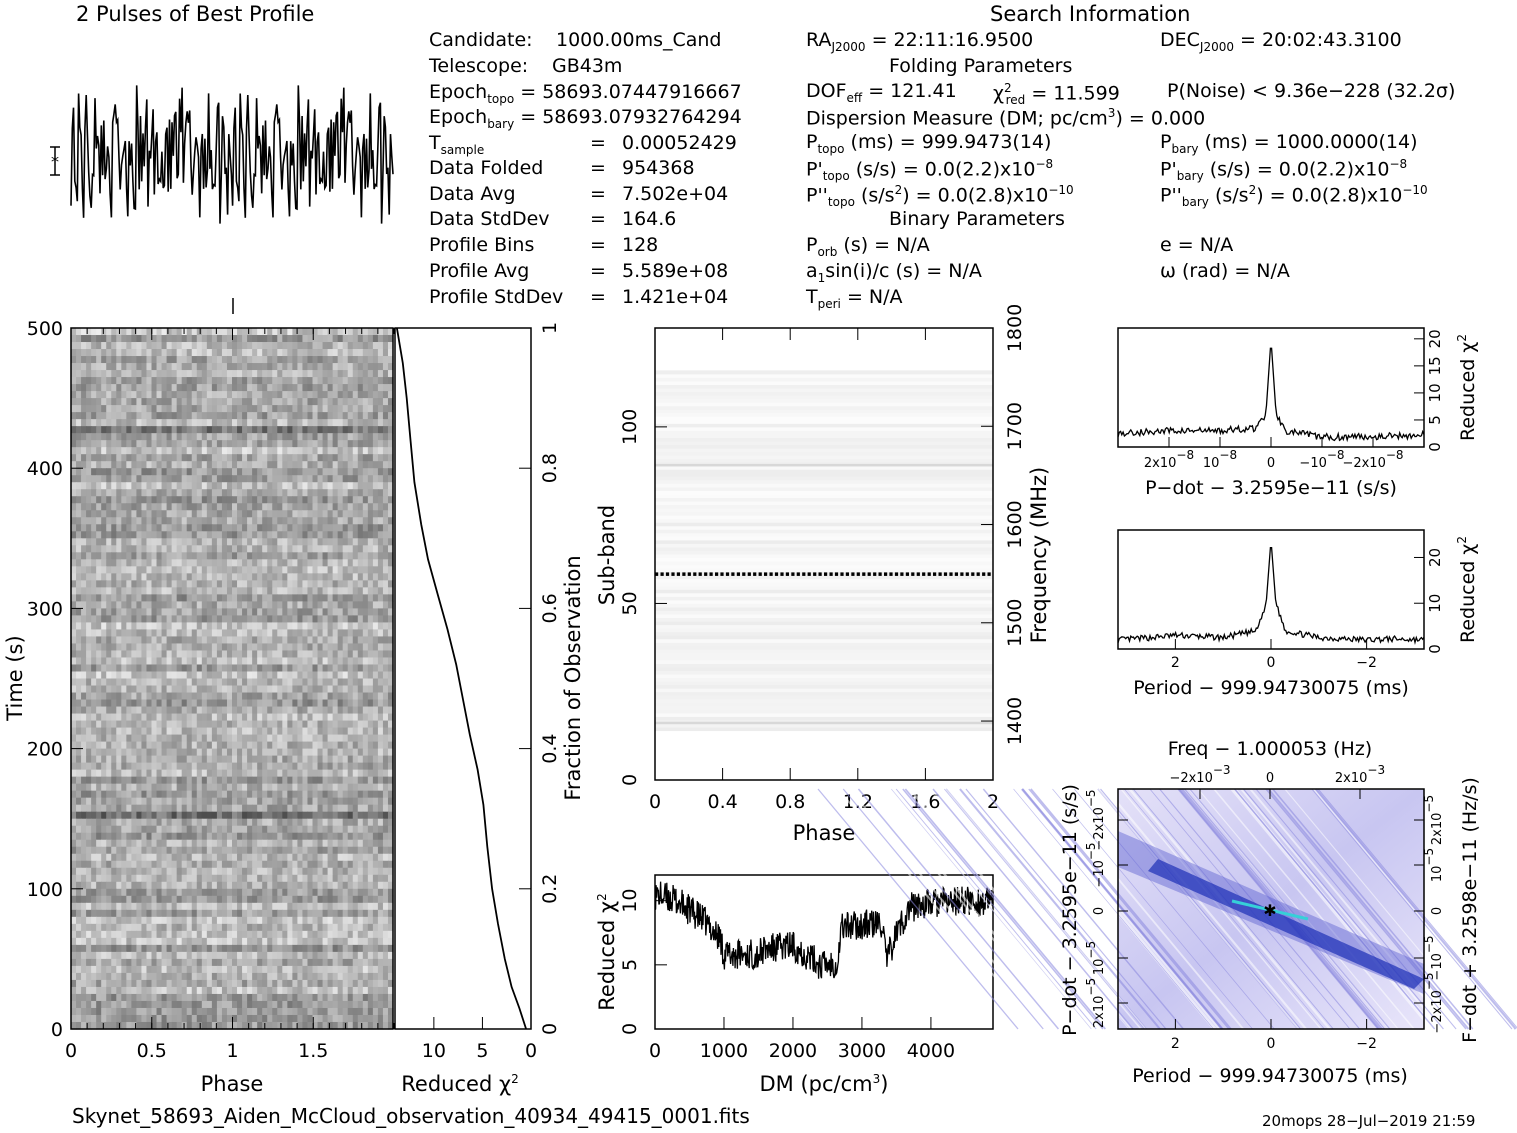 Image resolution: width=1517 pixels, height=1133 pixels. I want to click on pdot-topo-text: P'topo (s/s) = 0.0(2.2)x10−8, so click(930, 170).